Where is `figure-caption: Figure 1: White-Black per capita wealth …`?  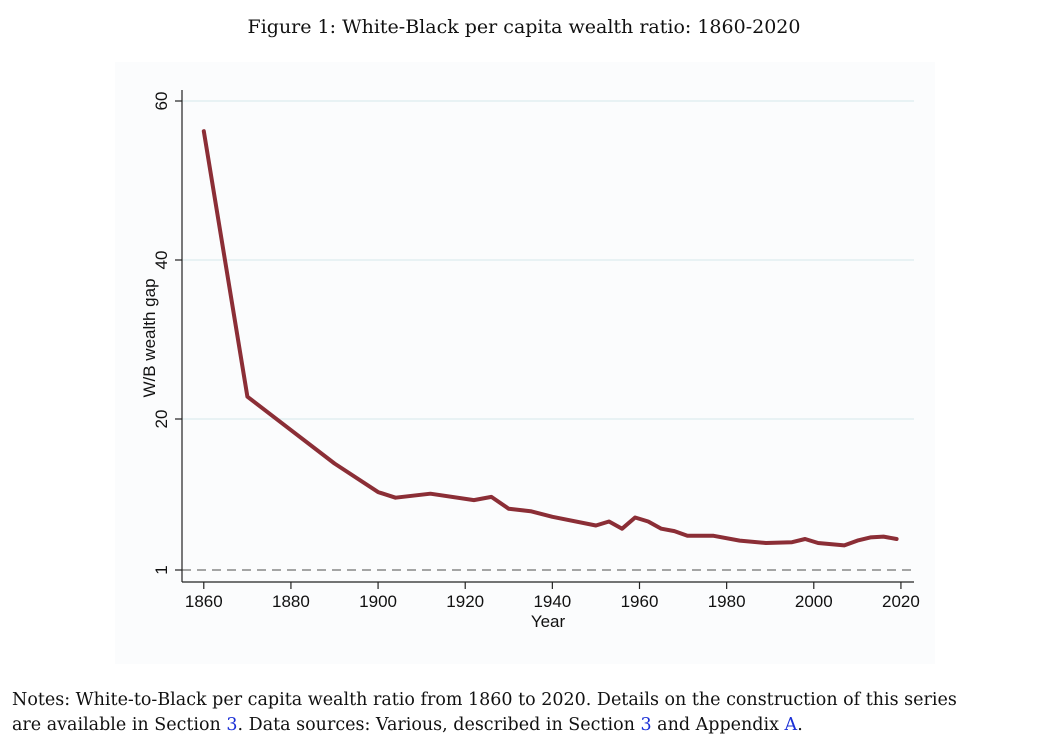 figure-caption: Figure 1: White-Black per capita wealth … is located at coordinates (524, 27).